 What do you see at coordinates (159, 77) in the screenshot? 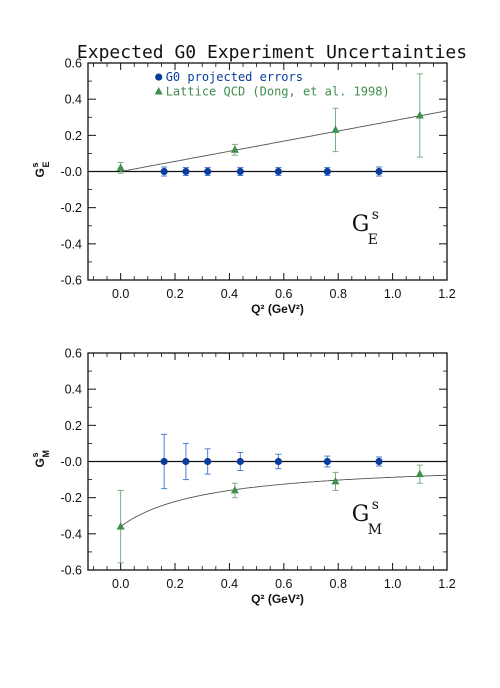
I see `legend-marker-g0` at bounding box center [159, 77].